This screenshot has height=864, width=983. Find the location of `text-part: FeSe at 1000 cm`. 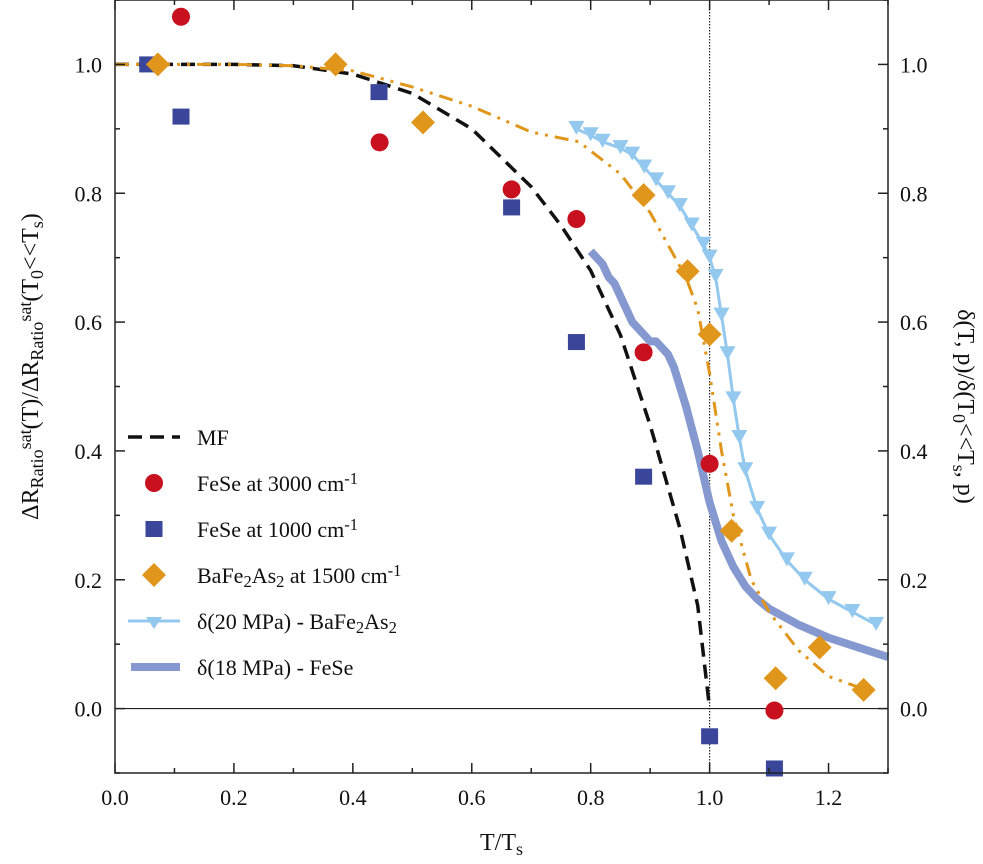

text-part: FeSe at 1000 cm is located at coordinates (270, 529).